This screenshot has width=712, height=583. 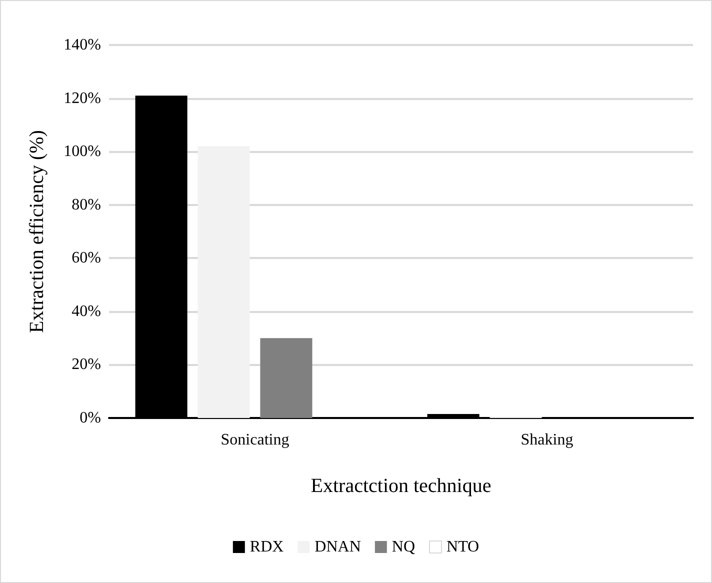 I want to click on legend-label: NQ, so click(x=404, y=547).